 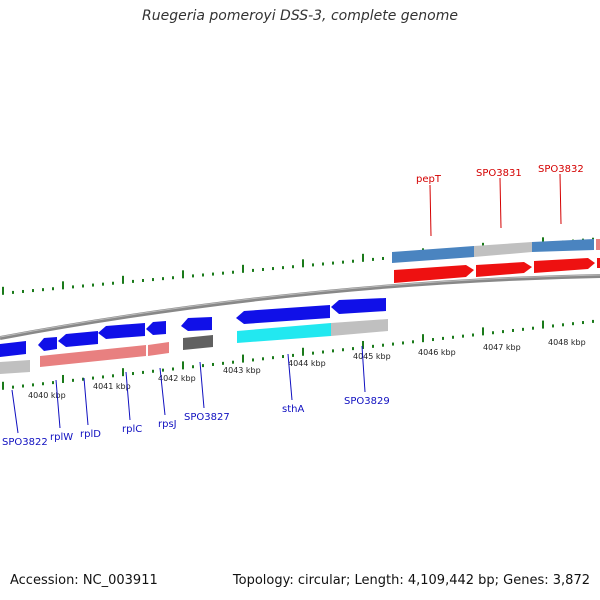 I want to click on upper-gene-labels: pepT SPO3831 SPO3832, so click(x=500, y=200).